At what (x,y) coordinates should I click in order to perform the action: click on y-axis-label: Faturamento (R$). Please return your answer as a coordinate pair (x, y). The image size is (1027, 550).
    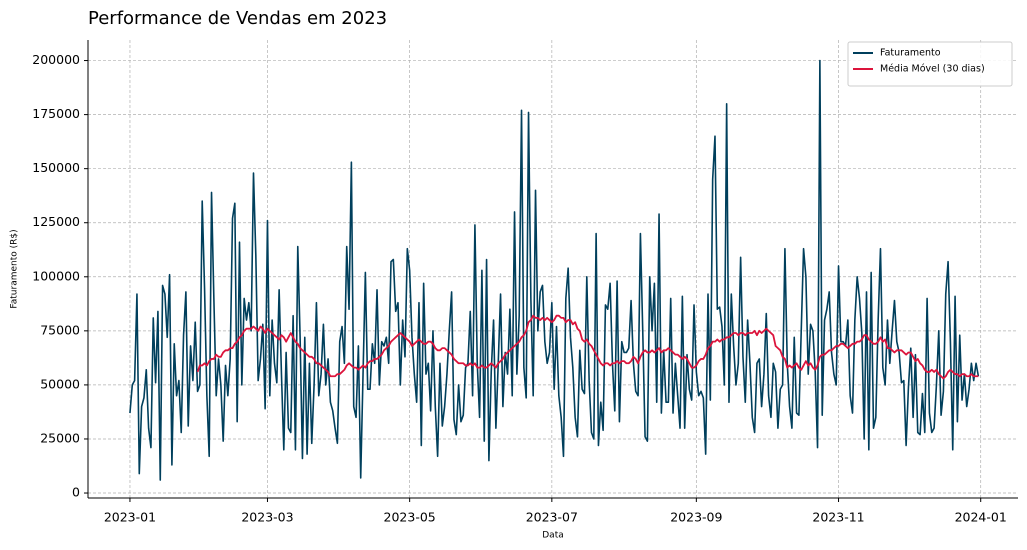
    Looking at the image, I should click on (15, 268).